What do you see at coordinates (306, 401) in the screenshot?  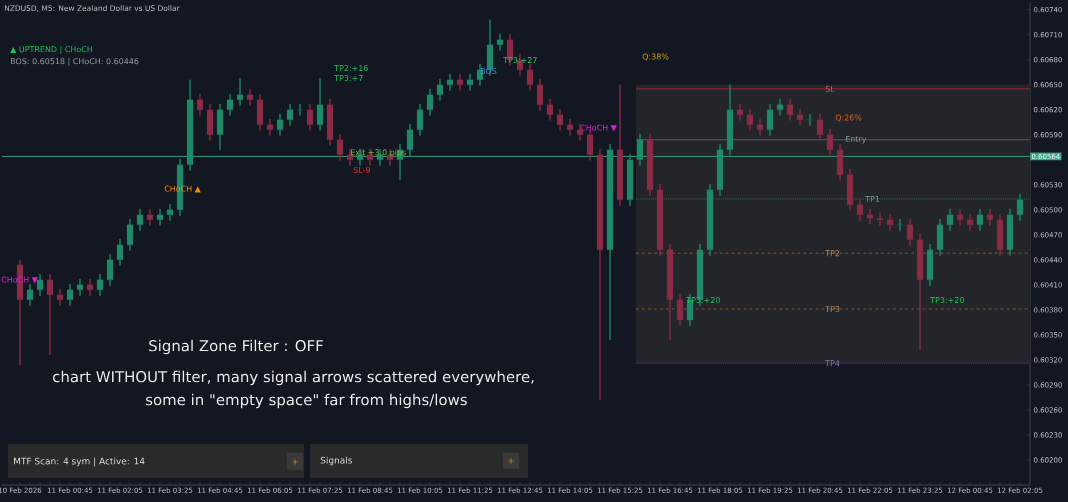 I see `annotation: some in "empty space" far from highs/lows` at bounding box center [306, 401].